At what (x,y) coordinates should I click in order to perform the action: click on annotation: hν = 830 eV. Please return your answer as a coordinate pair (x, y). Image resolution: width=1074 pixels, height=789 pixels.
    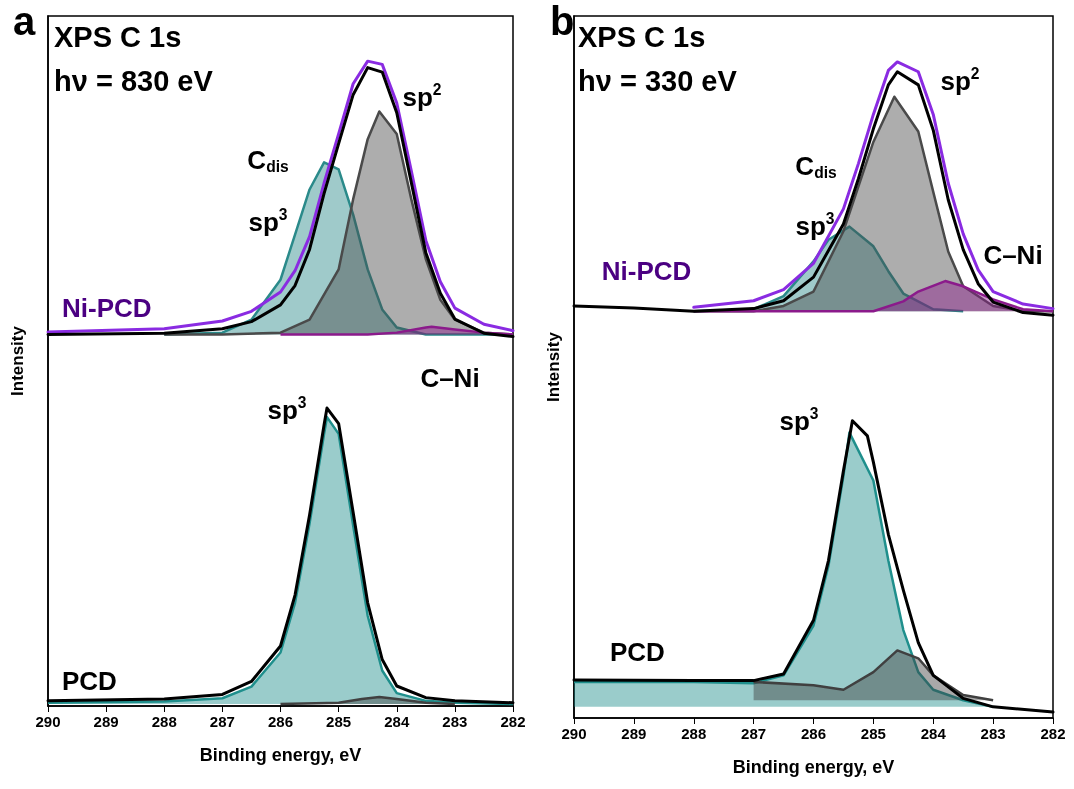
    Looking at the image, I should click on (134, 80).